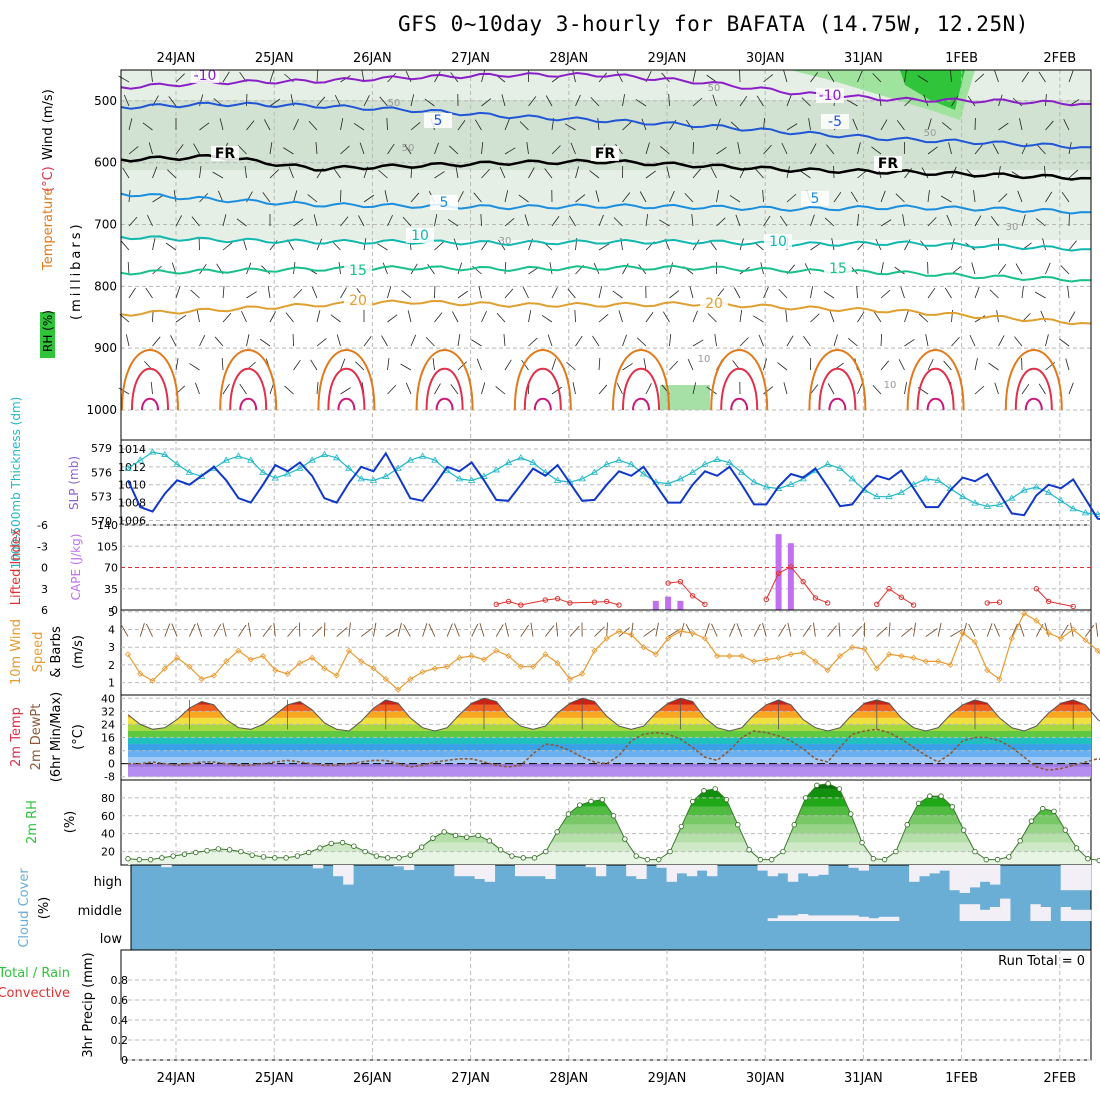  I want to click on date-label-bottom: 27JAN, so click(470, 1078).